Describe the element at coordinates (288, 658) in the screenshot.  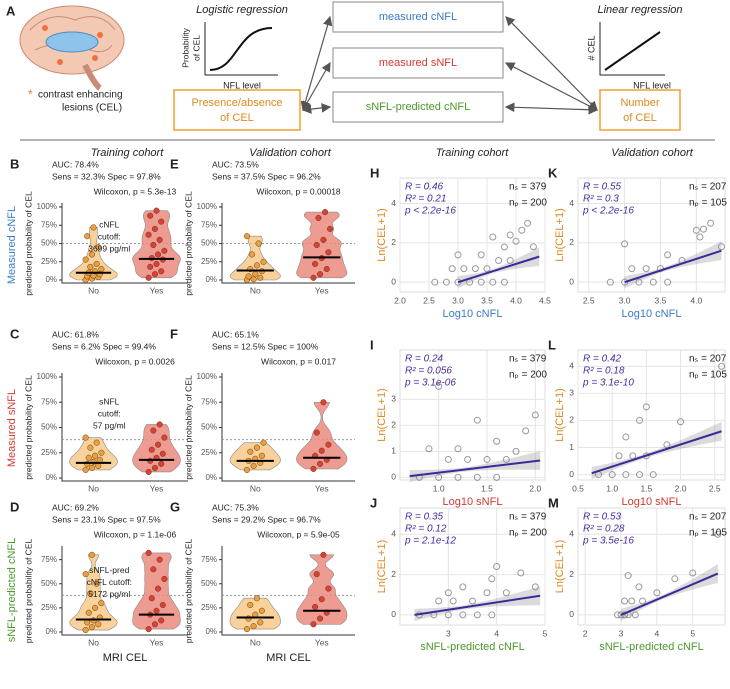
I see `x-axis-label: MRI CEL` at that location.